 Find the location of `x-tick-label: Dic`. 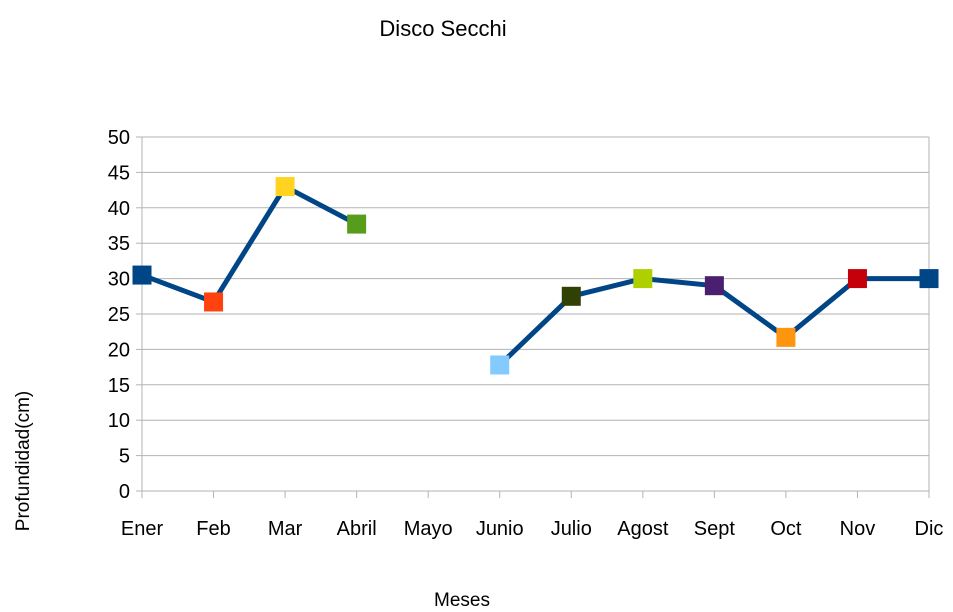

x-tick-label: Dic is located at coordinates (929, 529).